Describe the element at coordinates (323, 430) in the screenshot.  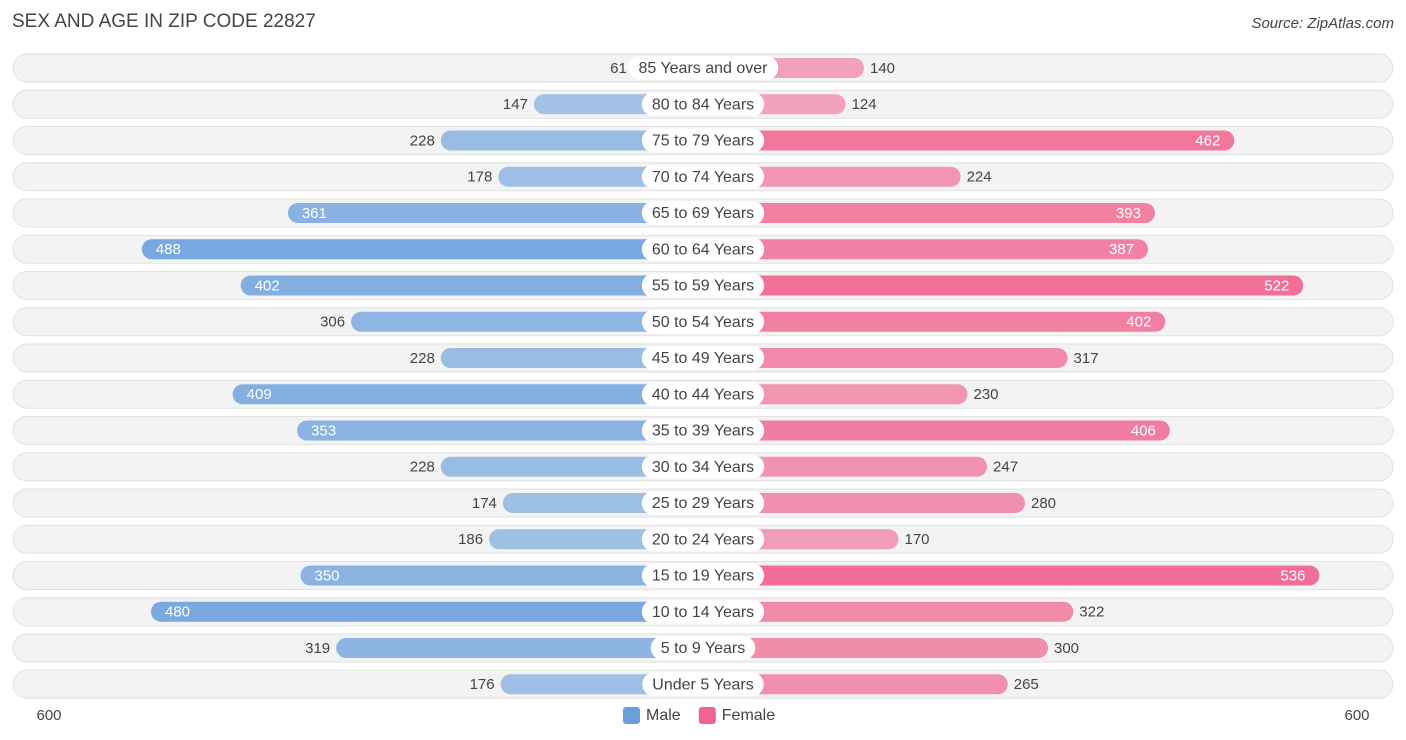
I see `value-label: 353` at that location.